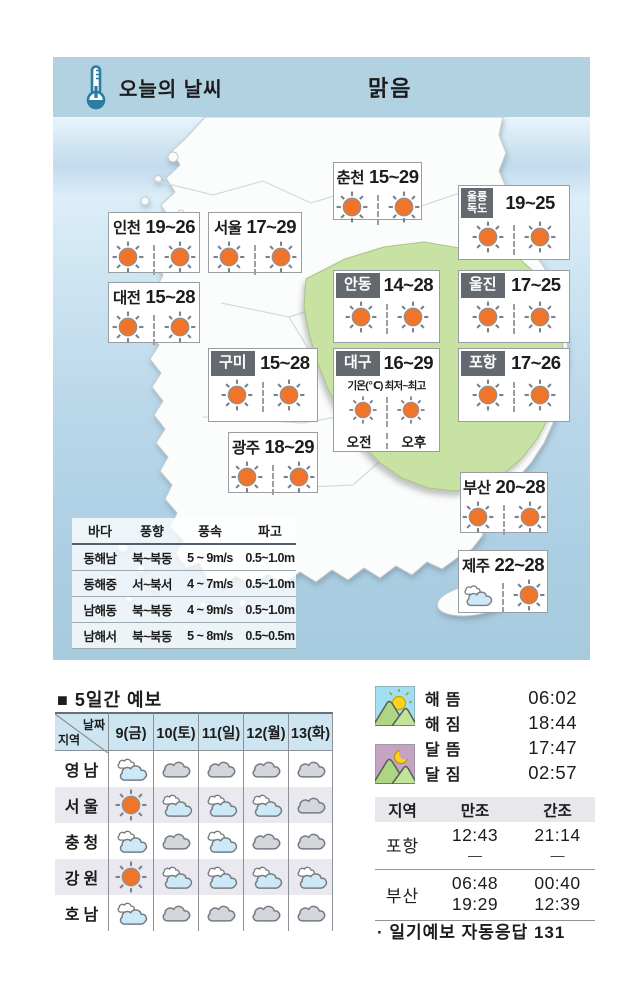  Describe the element at coordinates (358, 363) in the screenshot. I see `city-name-badge: 대구` at that location.